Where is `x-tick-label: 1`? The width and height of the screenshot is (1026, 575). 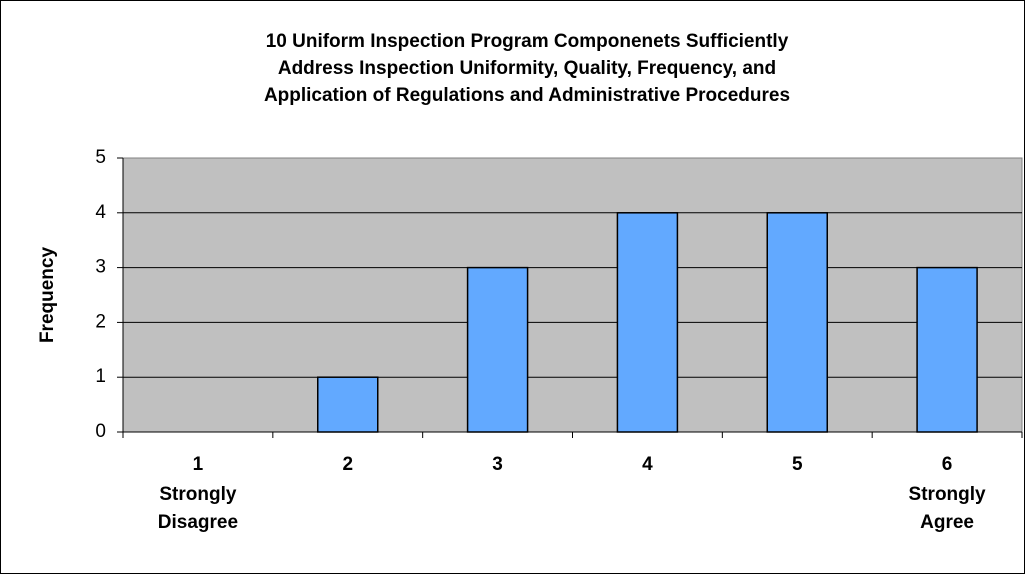 x-tick-label: 1 is located at coordinates (198, 464).